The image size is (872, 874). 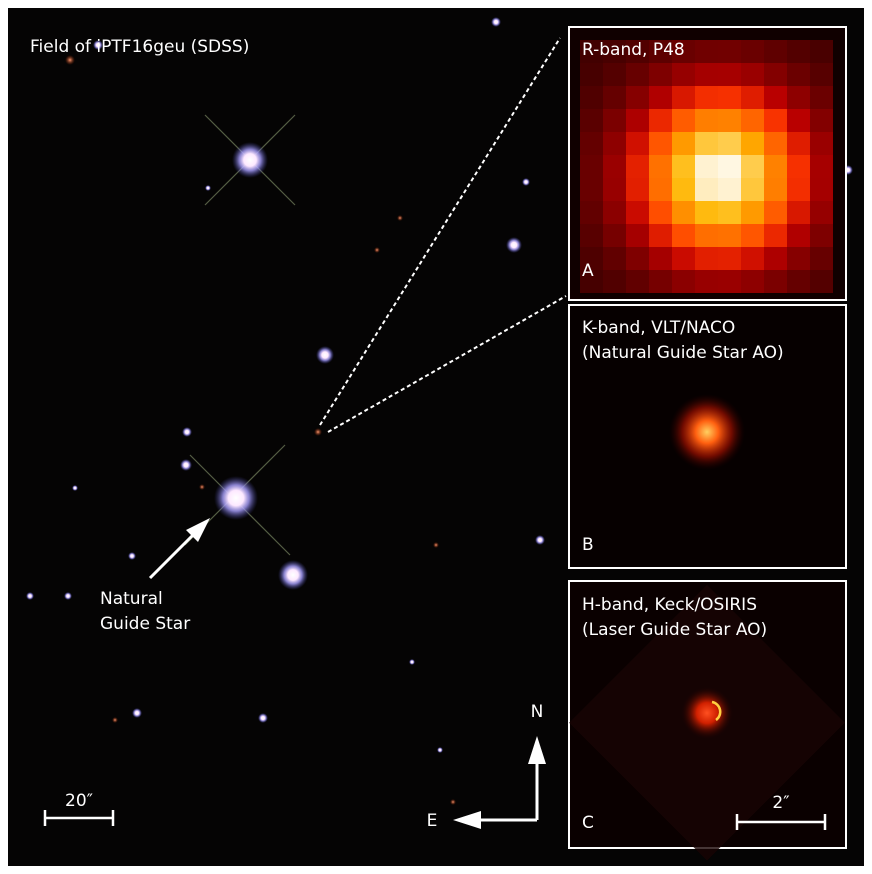 What do you see at coordinates (198, 530) in the screenshot?
I see `arrow-head` at bounding box center [198, 530].